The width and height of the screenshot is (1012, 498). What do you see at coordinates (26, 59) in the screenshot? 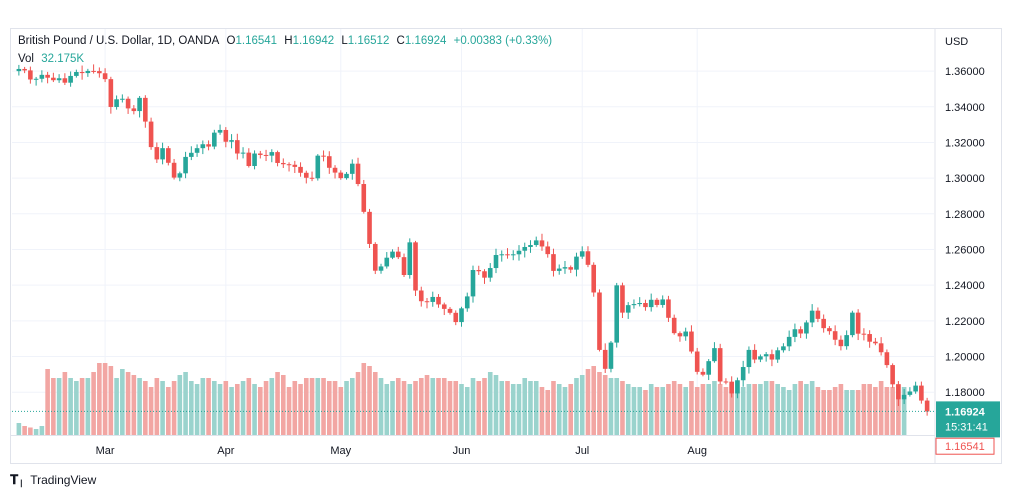
I see `volume-label: Vol` at bounding box center [26, 59].